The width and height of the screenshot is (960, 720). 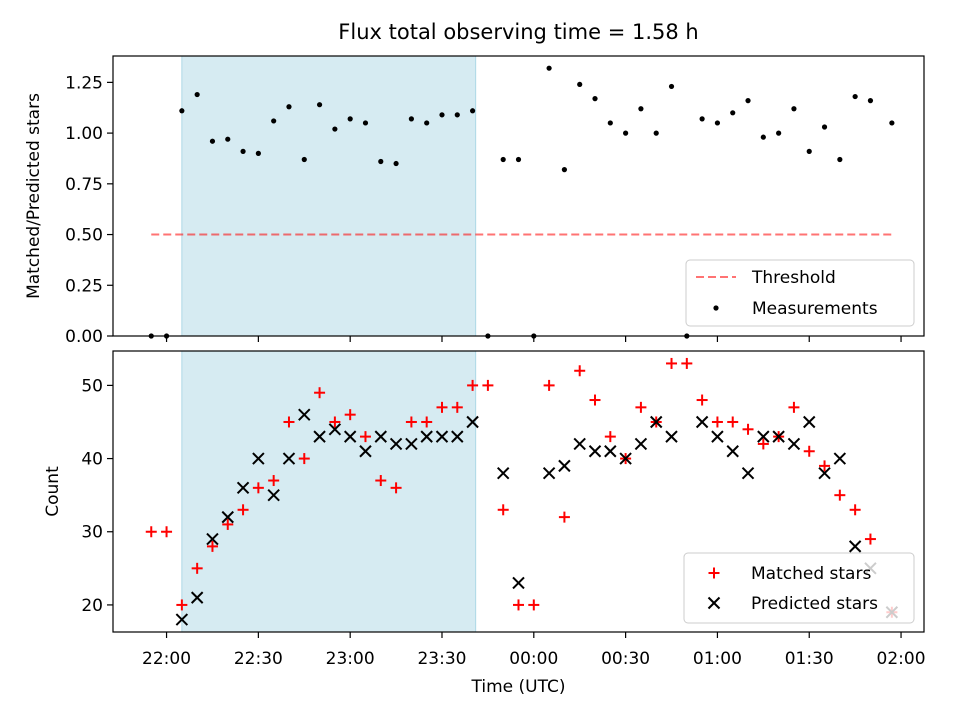 I want to click on bottom-legend, so click(x=799, y=588).